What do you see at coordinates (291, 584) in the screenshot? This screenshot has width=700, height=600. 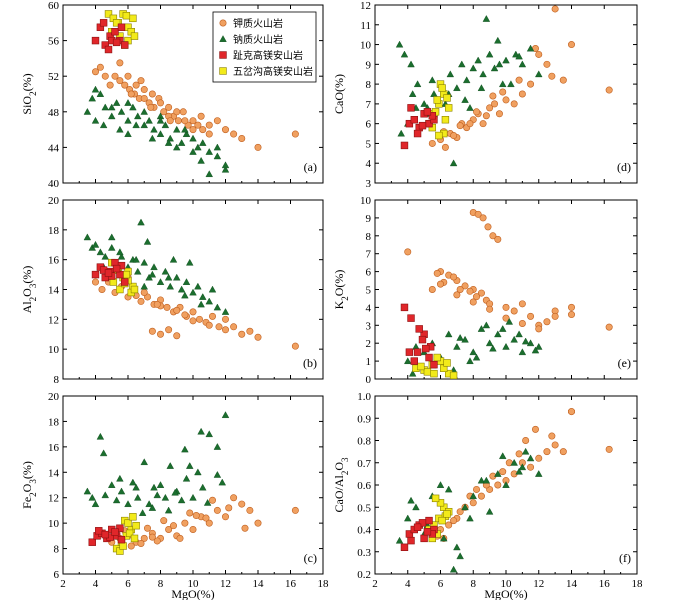 I see `x-tick-label: 16` at bounding box center [291, 584].